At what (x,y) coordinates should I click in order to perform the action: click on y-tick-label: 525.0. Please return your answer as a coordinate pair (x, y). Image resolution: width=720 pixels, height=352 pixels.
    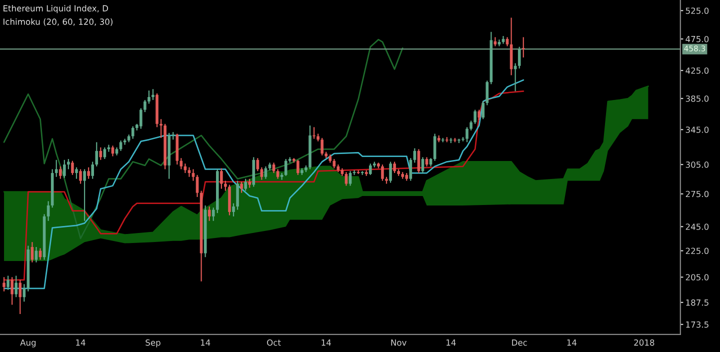
    Looking at the image, I should click on (697, 11).